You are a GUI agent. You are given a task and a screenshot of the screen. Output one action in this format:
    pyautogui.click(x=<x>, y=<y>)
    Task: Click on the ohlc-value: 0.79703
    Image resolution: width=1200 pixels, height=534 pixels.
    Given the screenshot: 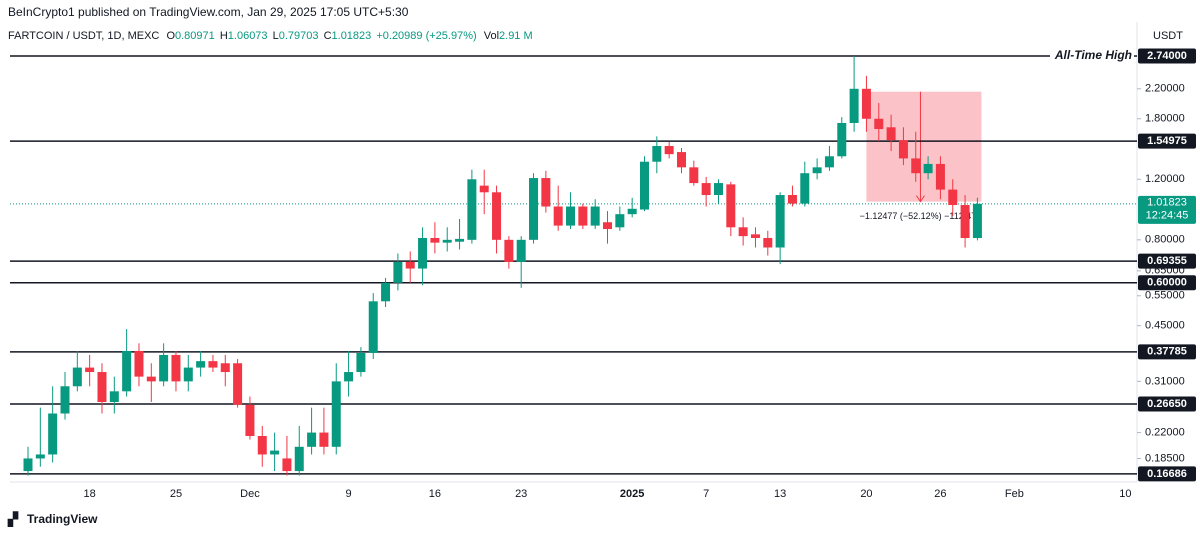 What is the action you would take?
    pyautogui.click(x=299, y=36)
    